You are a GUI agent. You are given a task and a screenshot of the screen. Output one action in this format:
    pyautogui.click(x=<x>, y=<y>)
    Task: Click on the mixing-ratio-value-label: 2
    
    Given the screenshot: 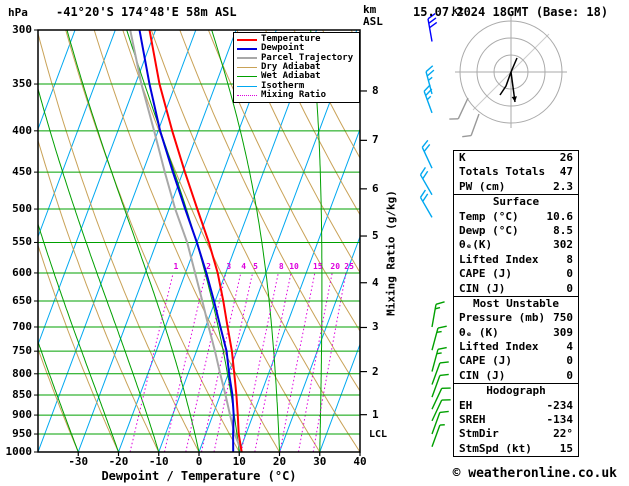 What is the action you would take?
    pyautogui.click(x=208, y=266)
    